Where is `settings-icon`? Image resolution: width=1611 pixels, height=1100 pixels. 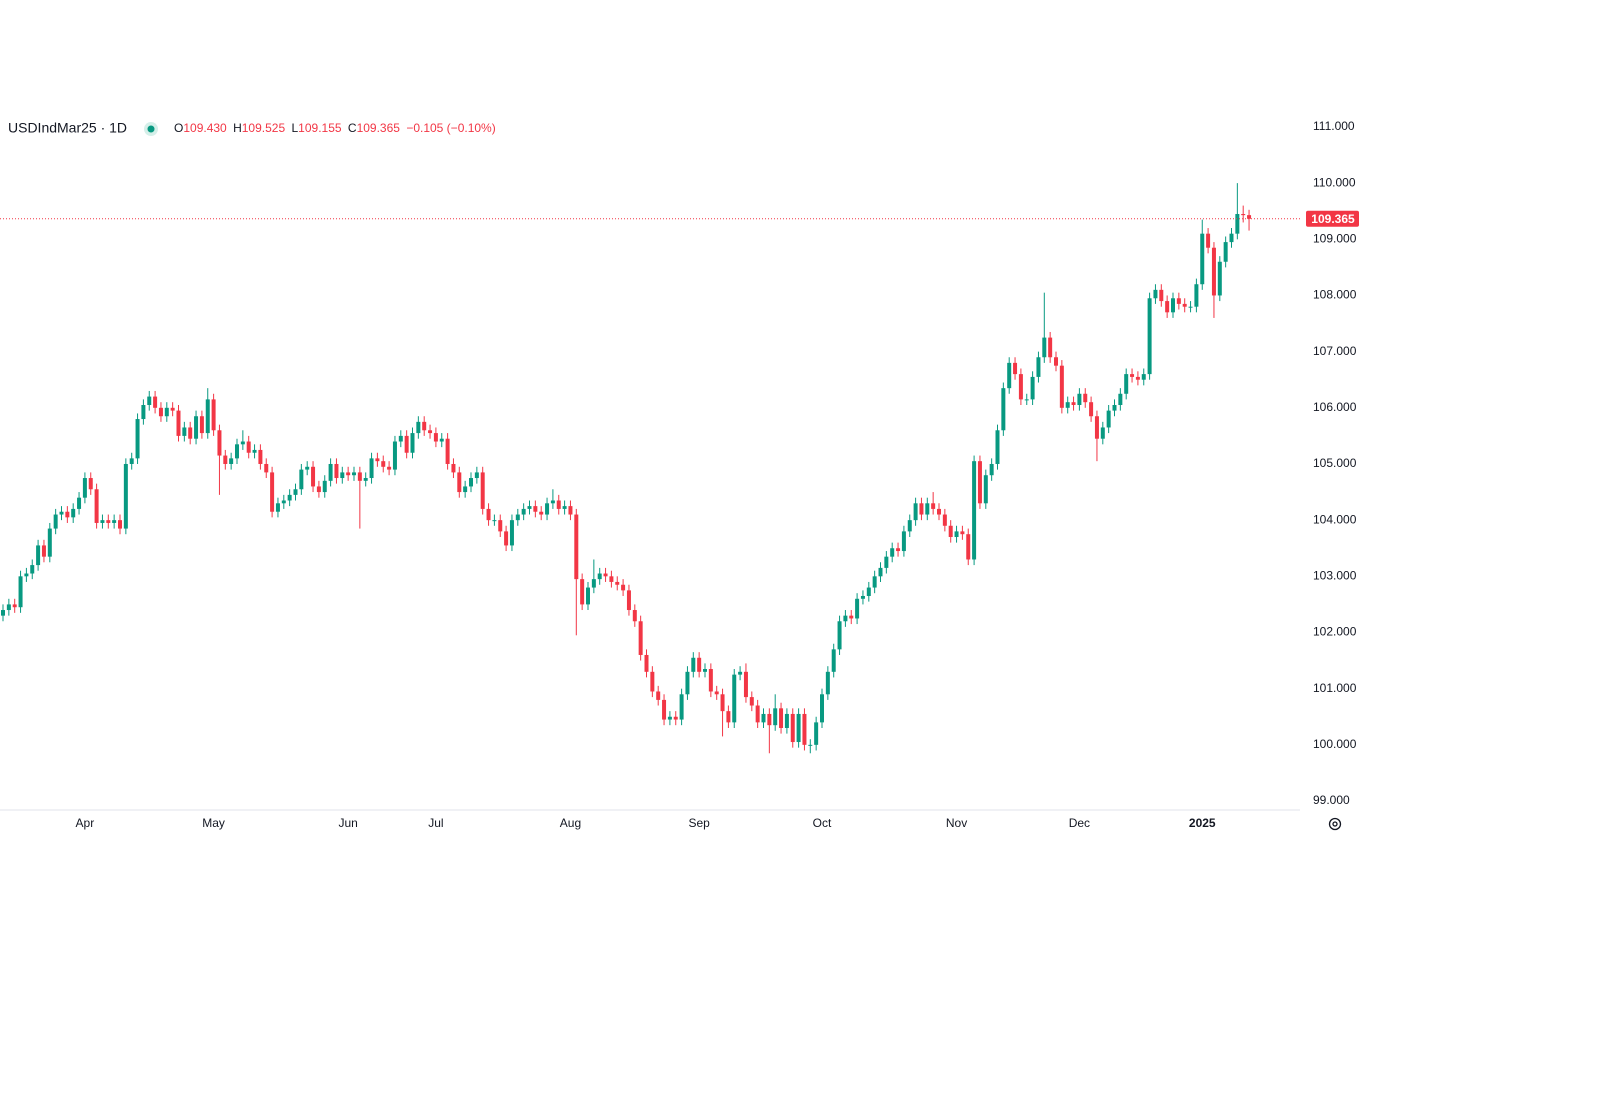
settings-icon is located at coordinates (1335, 824).